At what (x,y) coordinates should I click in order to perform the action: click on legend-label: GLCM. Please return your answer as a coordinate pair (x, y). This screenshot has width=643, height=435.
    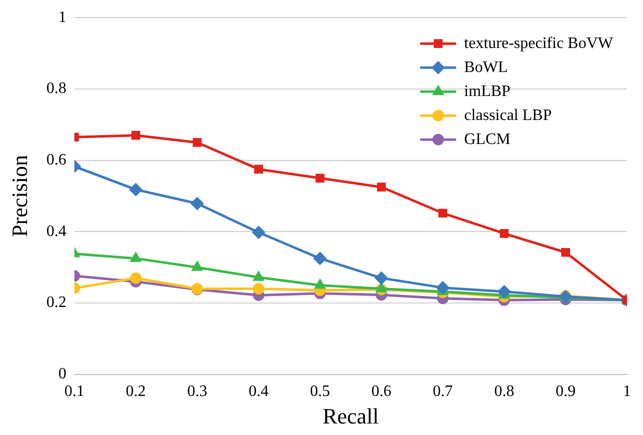
    Looking at the image, I should click on (487, 139).